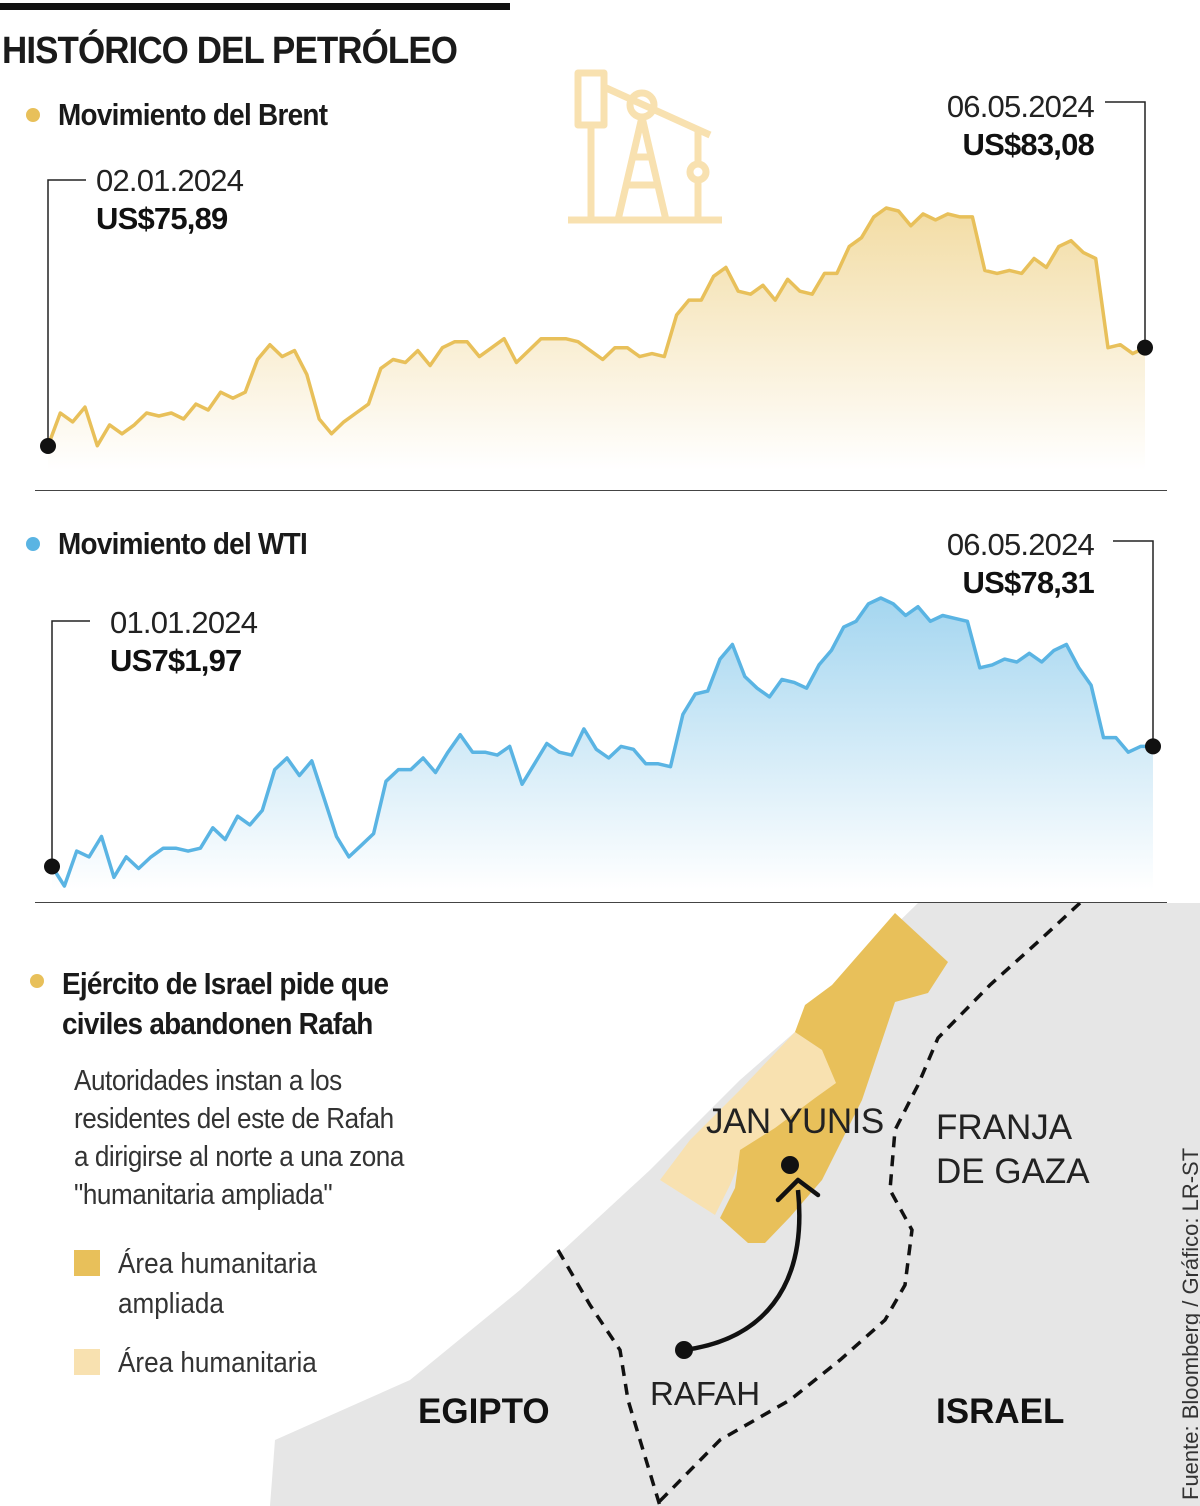 Image resolution: width=1200 pixels, height=1506 pixels. I want to click on brent-baseline, so click(601, 490).